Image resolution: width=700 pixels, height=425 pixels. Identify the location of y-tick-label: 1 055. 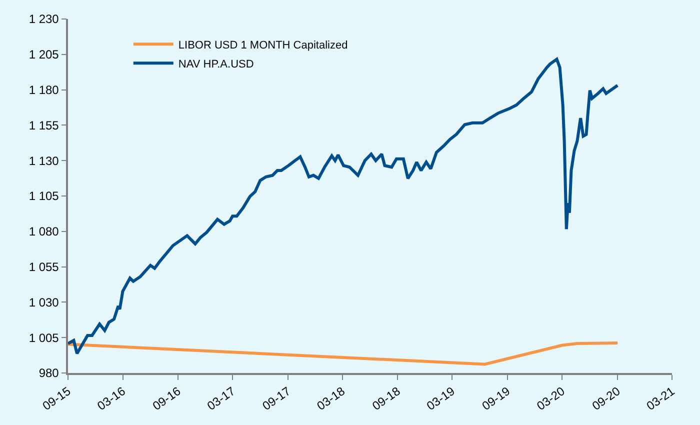
(44, 267).